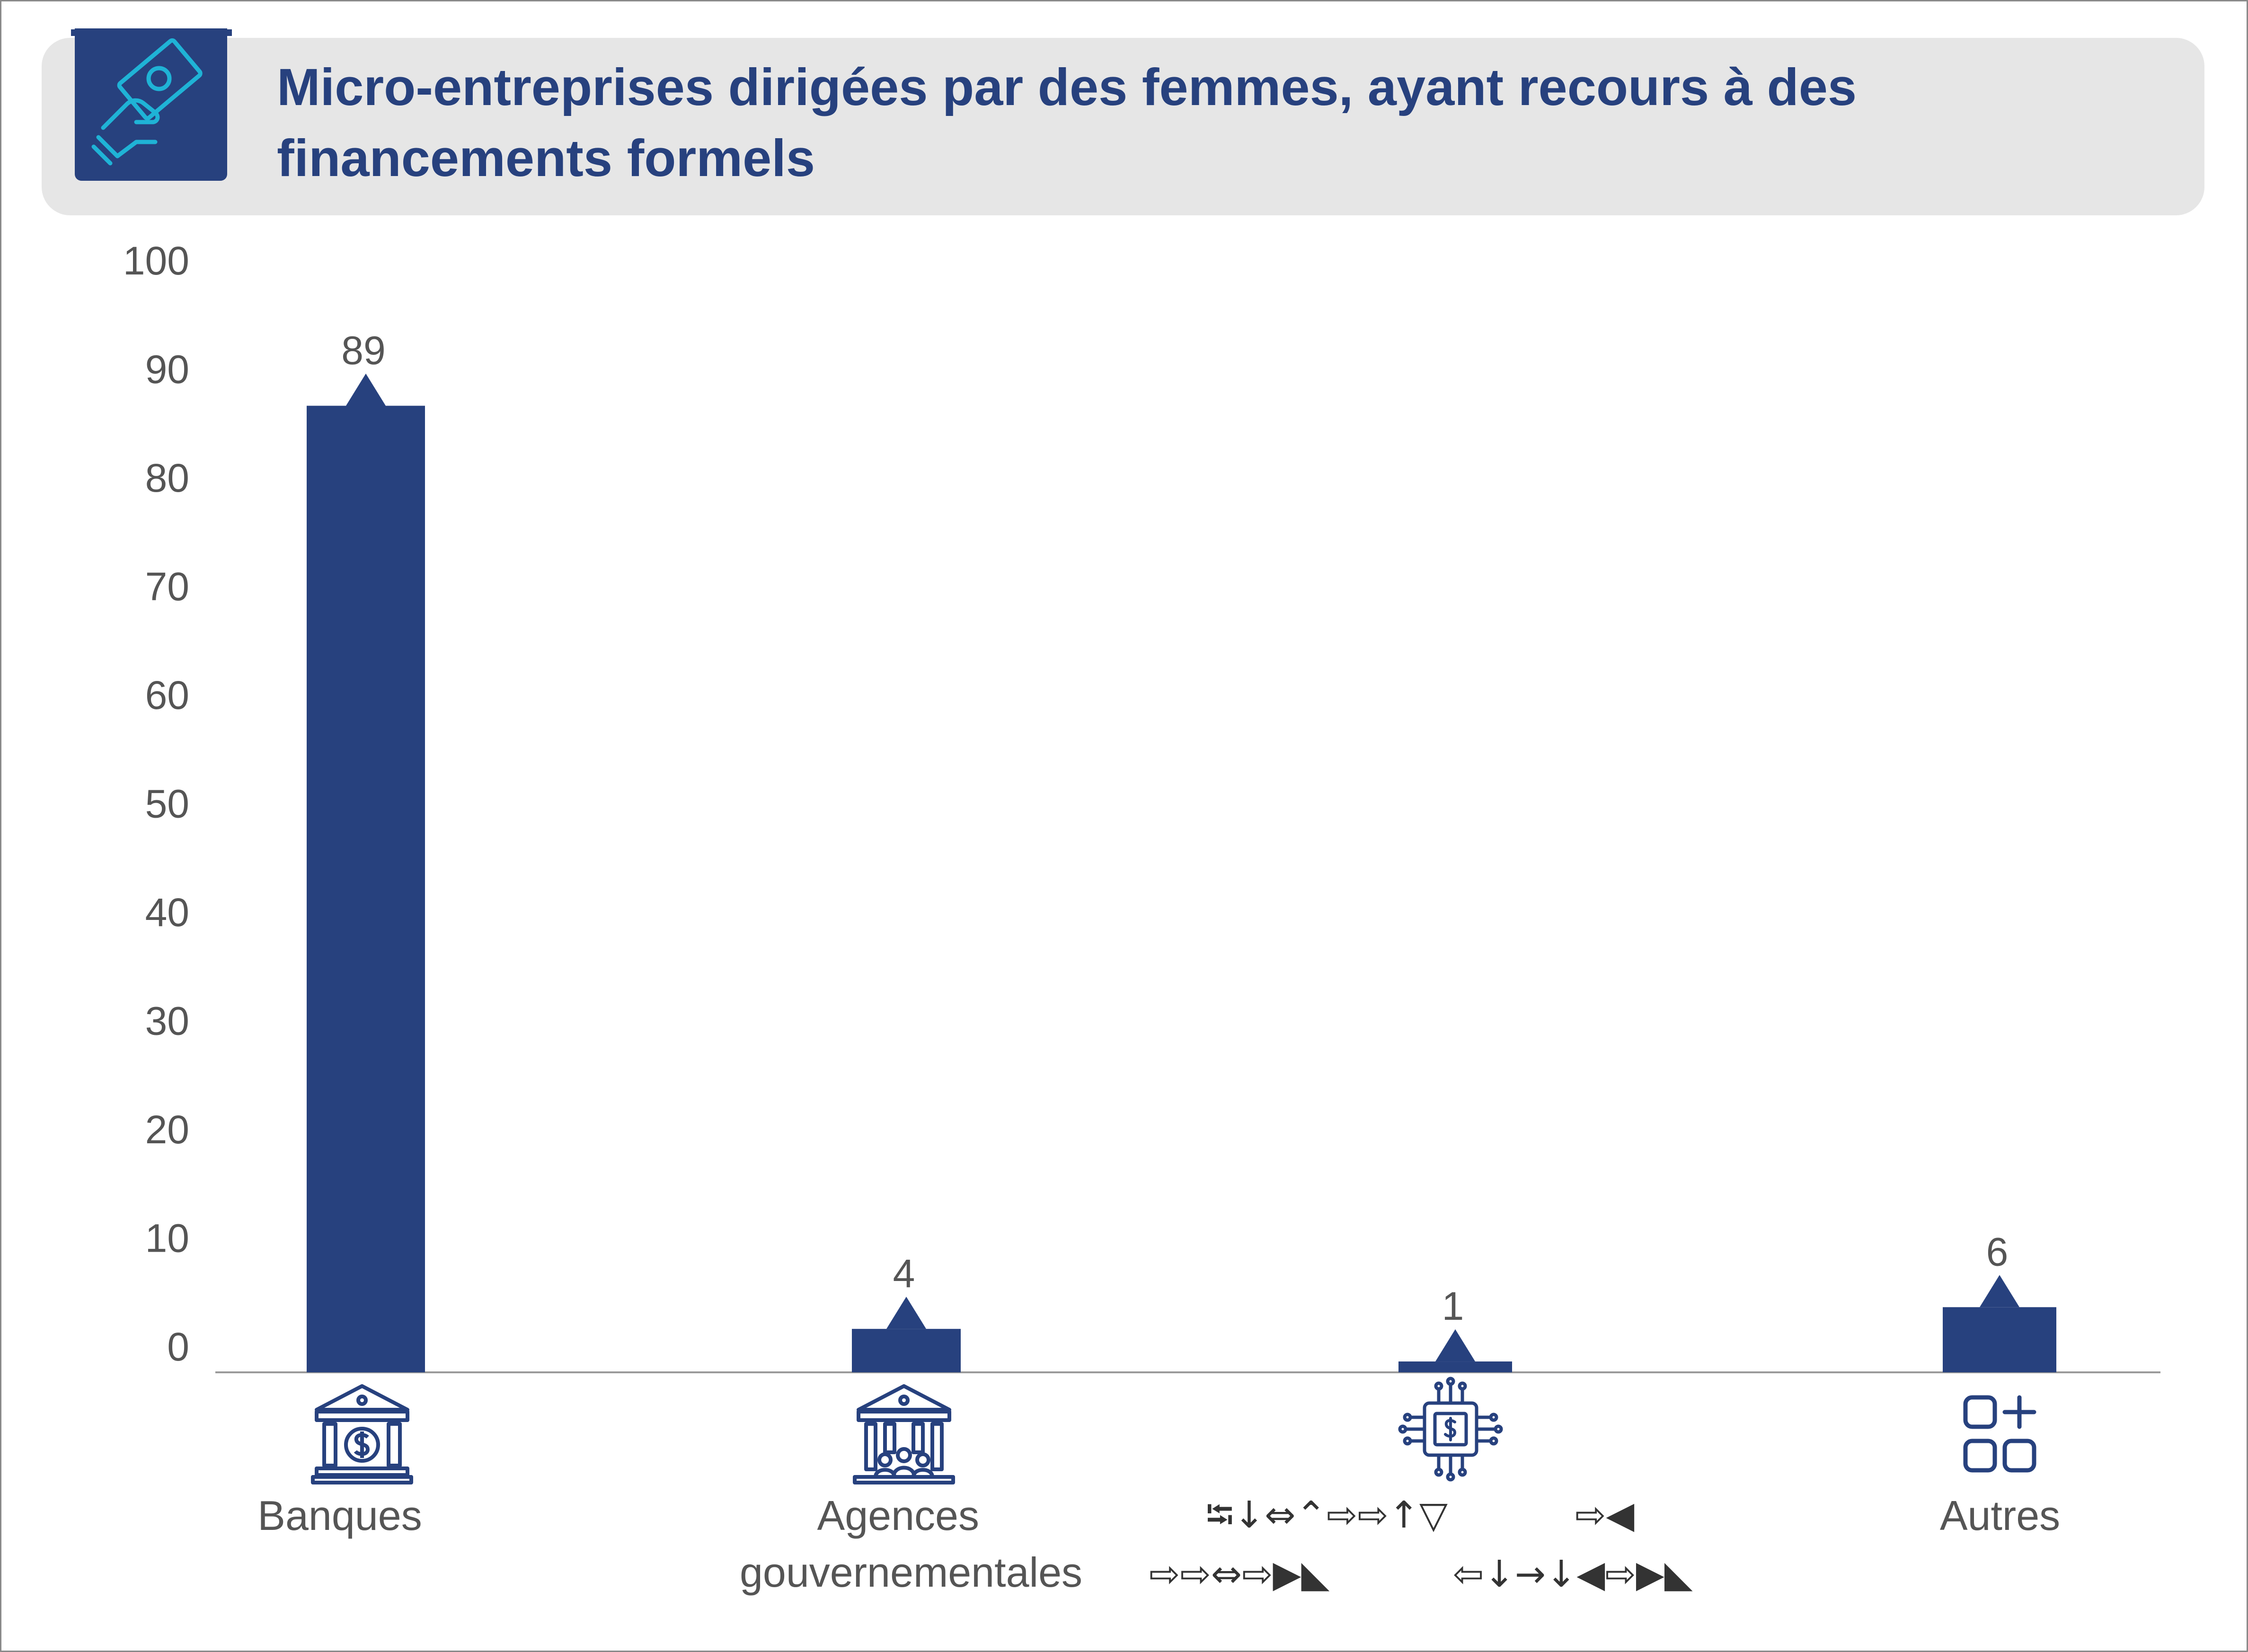  What do you see at coordinates (2000, 1515) in the screenshot?
I see `category-label-autres: Autres` at bounding box center [2000, 1515].